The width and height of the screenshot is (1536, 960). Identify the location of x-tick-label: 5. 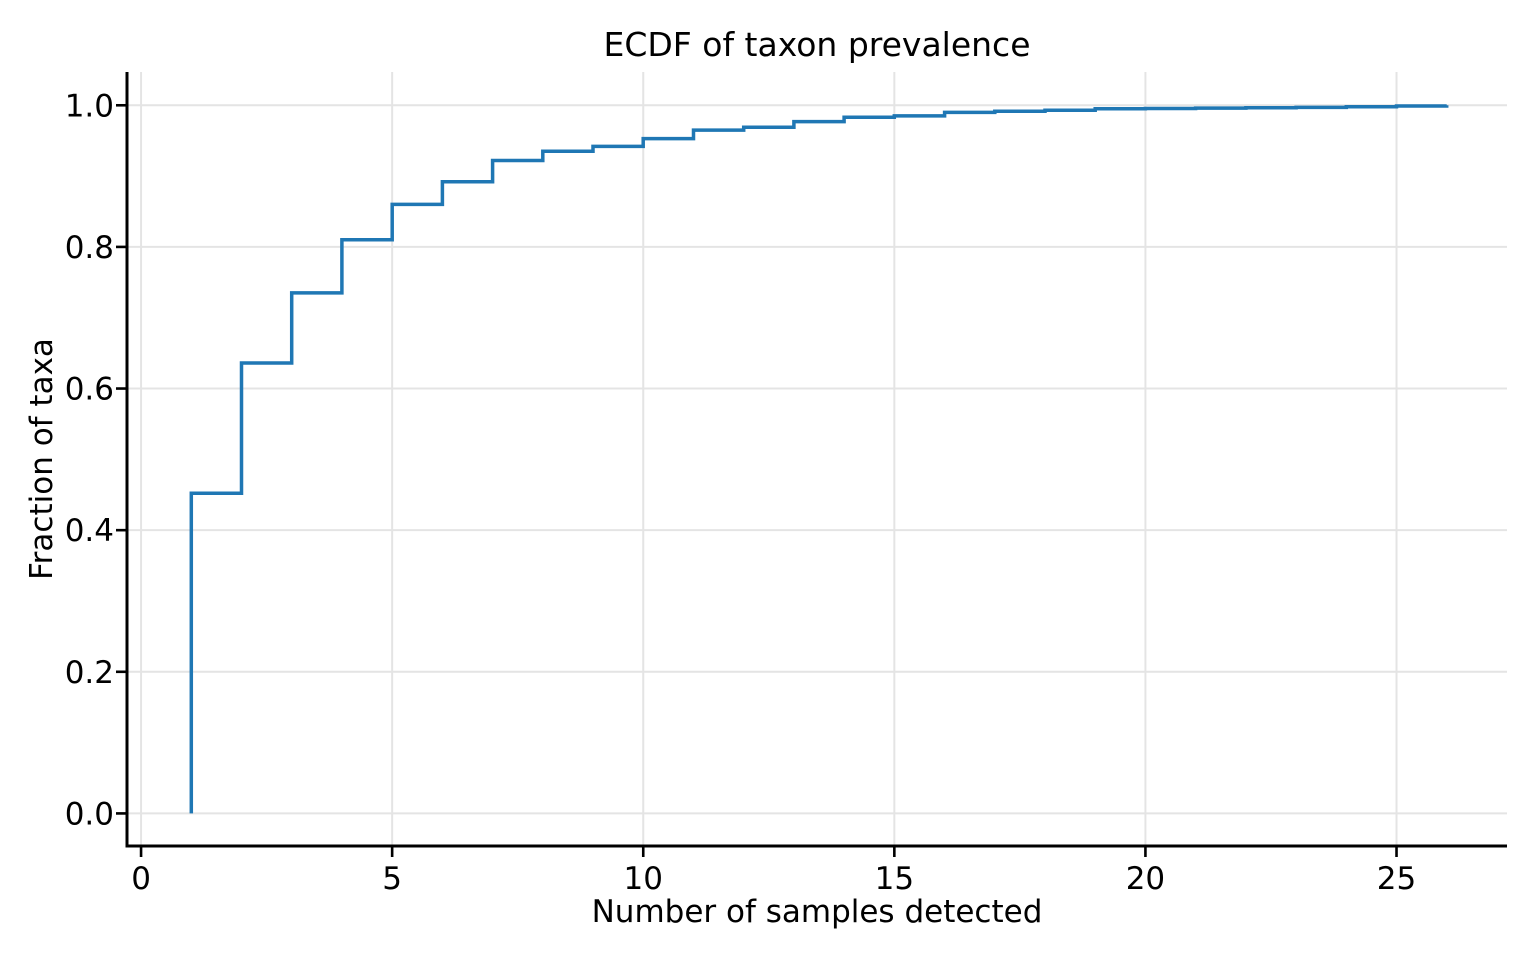
(392, 879).